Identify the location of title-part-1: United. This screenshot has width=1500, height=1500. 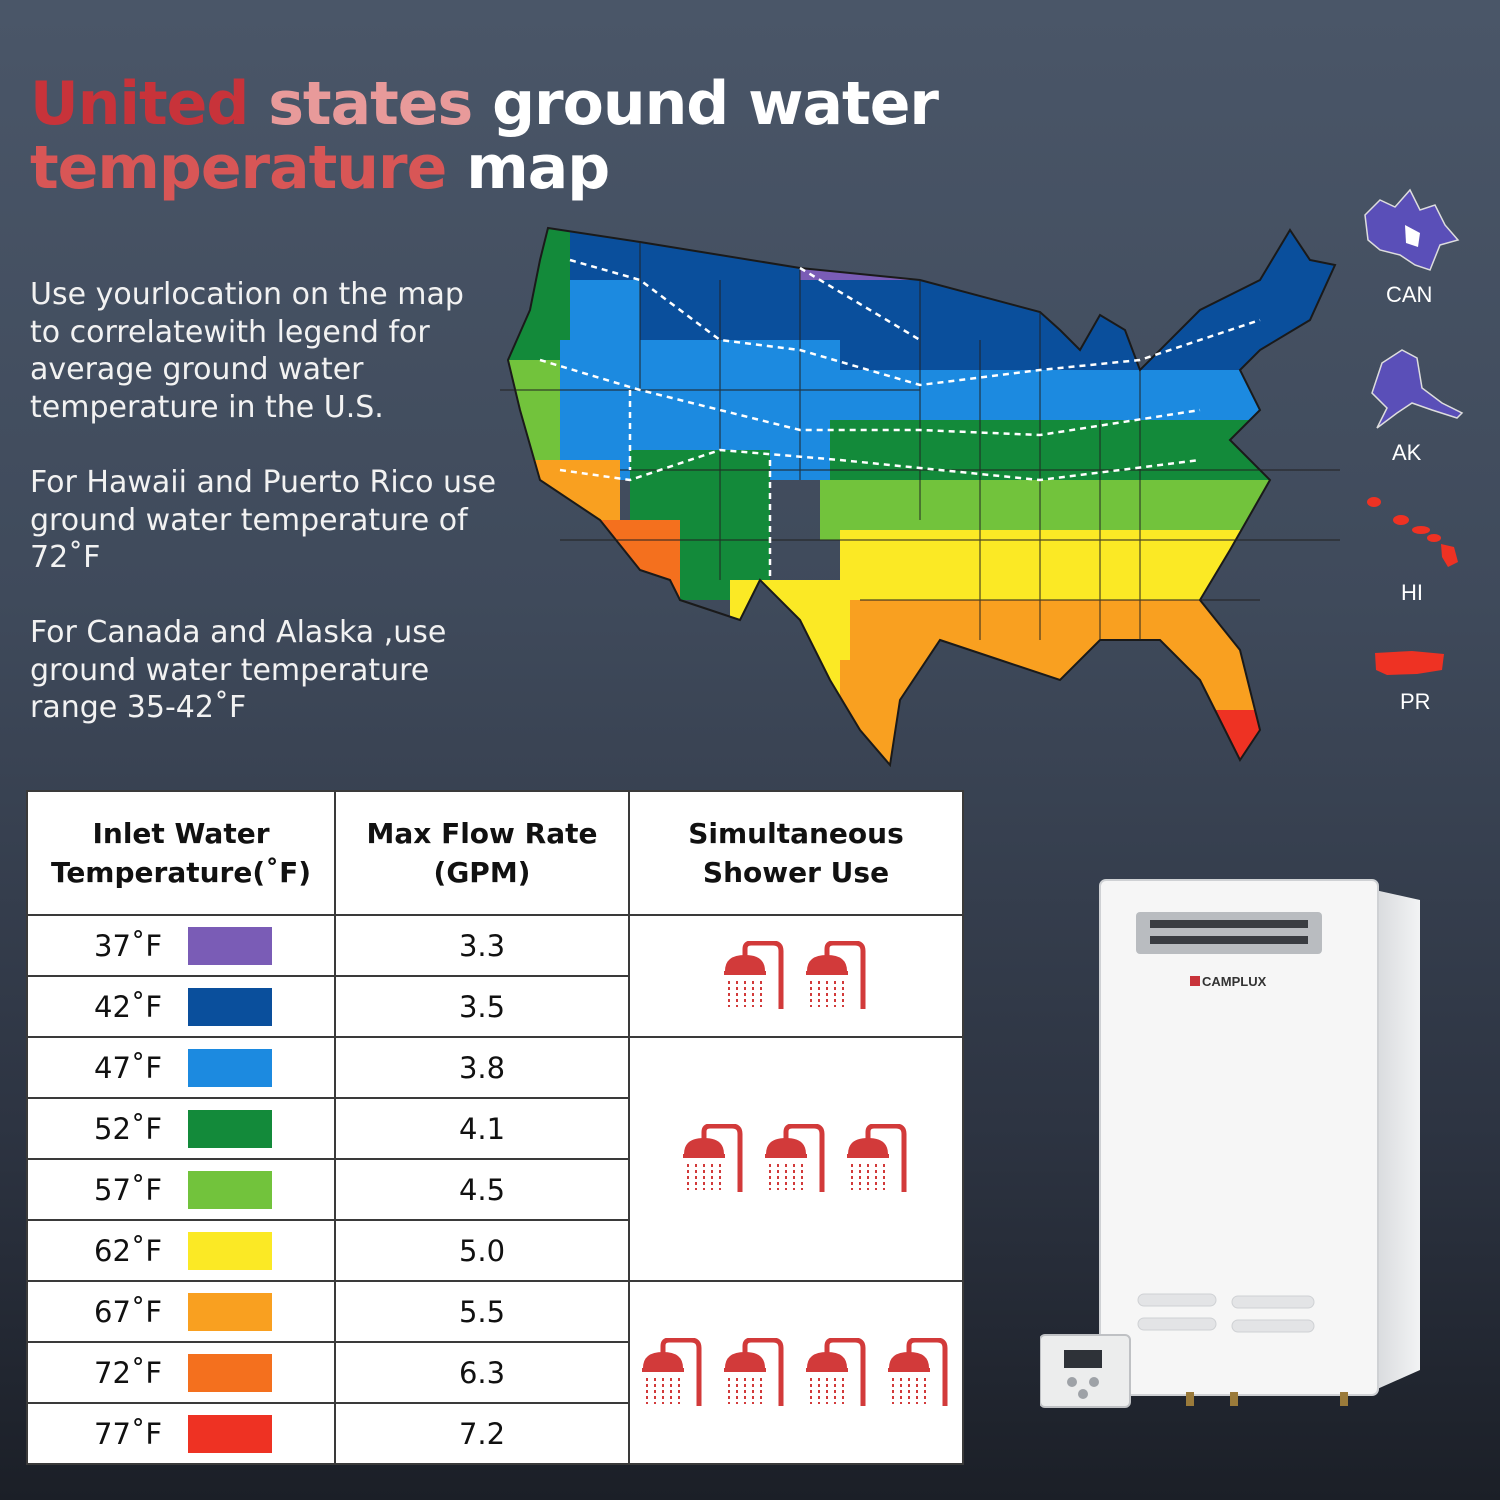
(139, 104).